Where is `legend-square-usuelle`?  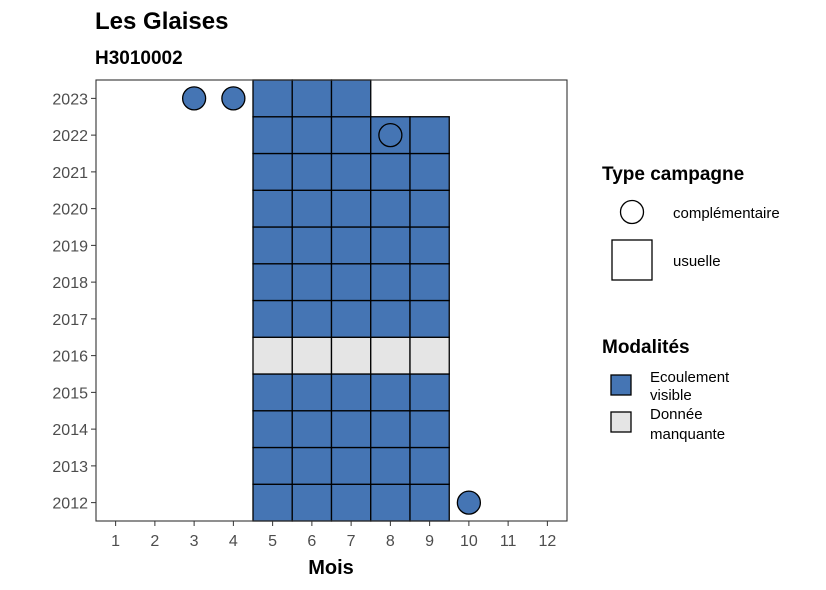 legend-square-usuelle is located at coordinates (632, 260).